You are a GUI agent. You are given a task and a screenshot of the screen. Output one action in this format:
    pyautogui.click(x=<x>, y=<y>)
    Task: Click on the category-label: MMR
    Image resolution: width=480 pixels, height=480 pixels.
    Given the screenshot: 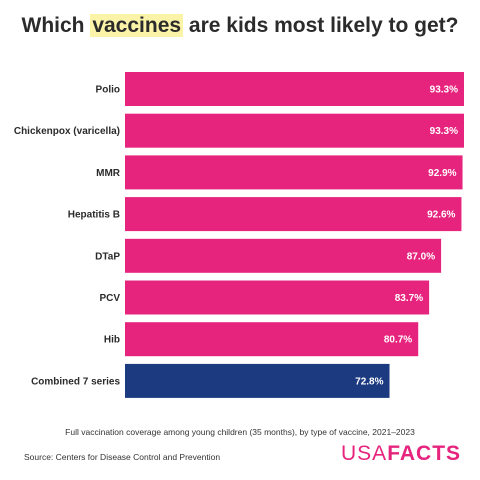 What is the action you would take?
    pyautogui.click(x=108, y=173)
    